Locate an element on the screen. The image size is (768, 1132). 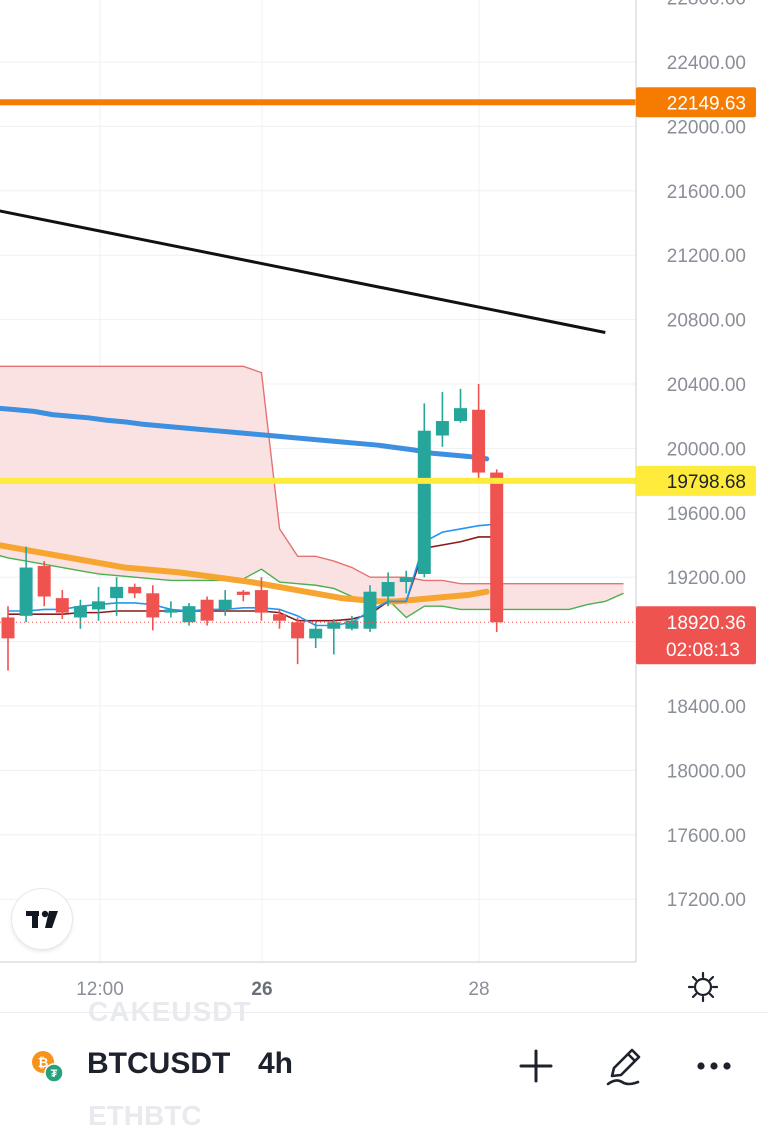
more-menu-button is located at coordinates (714, 1066).